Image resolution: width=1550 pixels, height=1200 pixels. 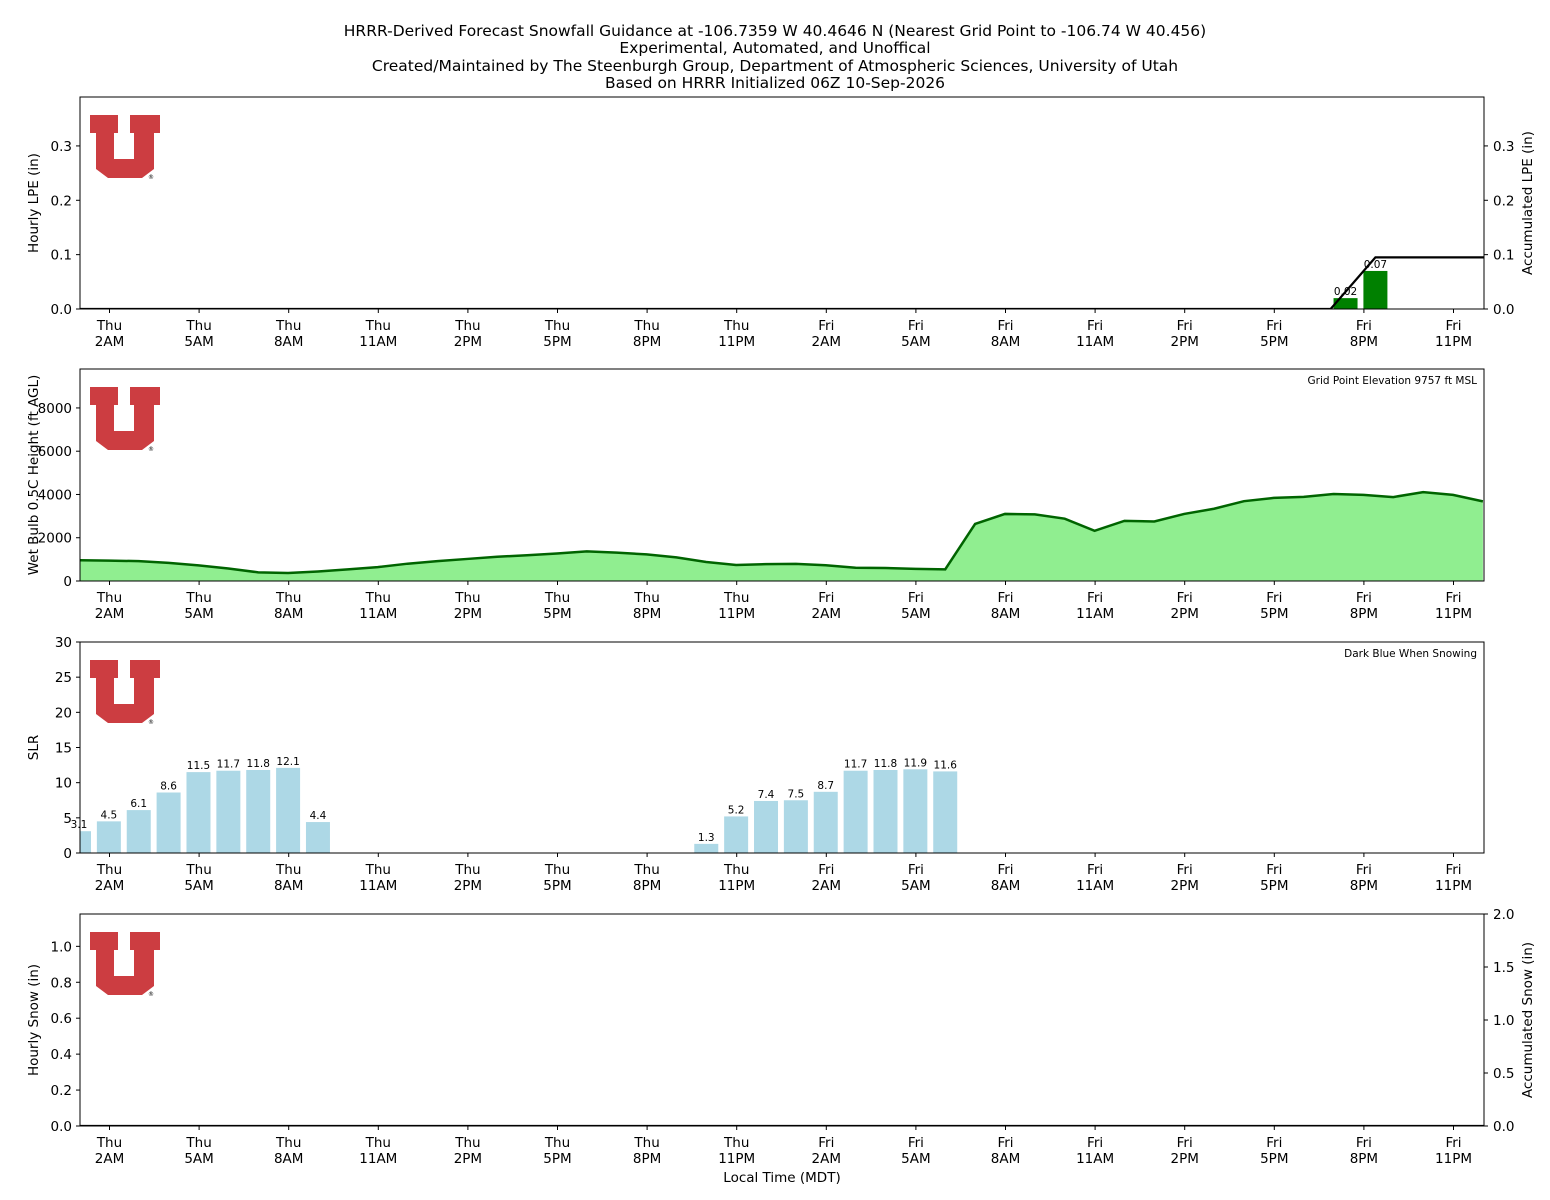 What do you see at coordinates (198, 886) in the screenshot?
I see `x-tick-time: 5AM` at bounding box center [198, 886].